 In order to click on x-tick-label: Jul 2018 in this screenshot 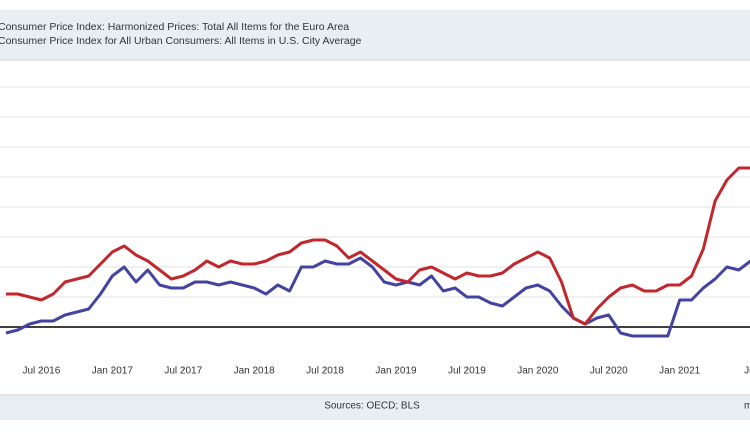, I will do `click(325, 371)`.